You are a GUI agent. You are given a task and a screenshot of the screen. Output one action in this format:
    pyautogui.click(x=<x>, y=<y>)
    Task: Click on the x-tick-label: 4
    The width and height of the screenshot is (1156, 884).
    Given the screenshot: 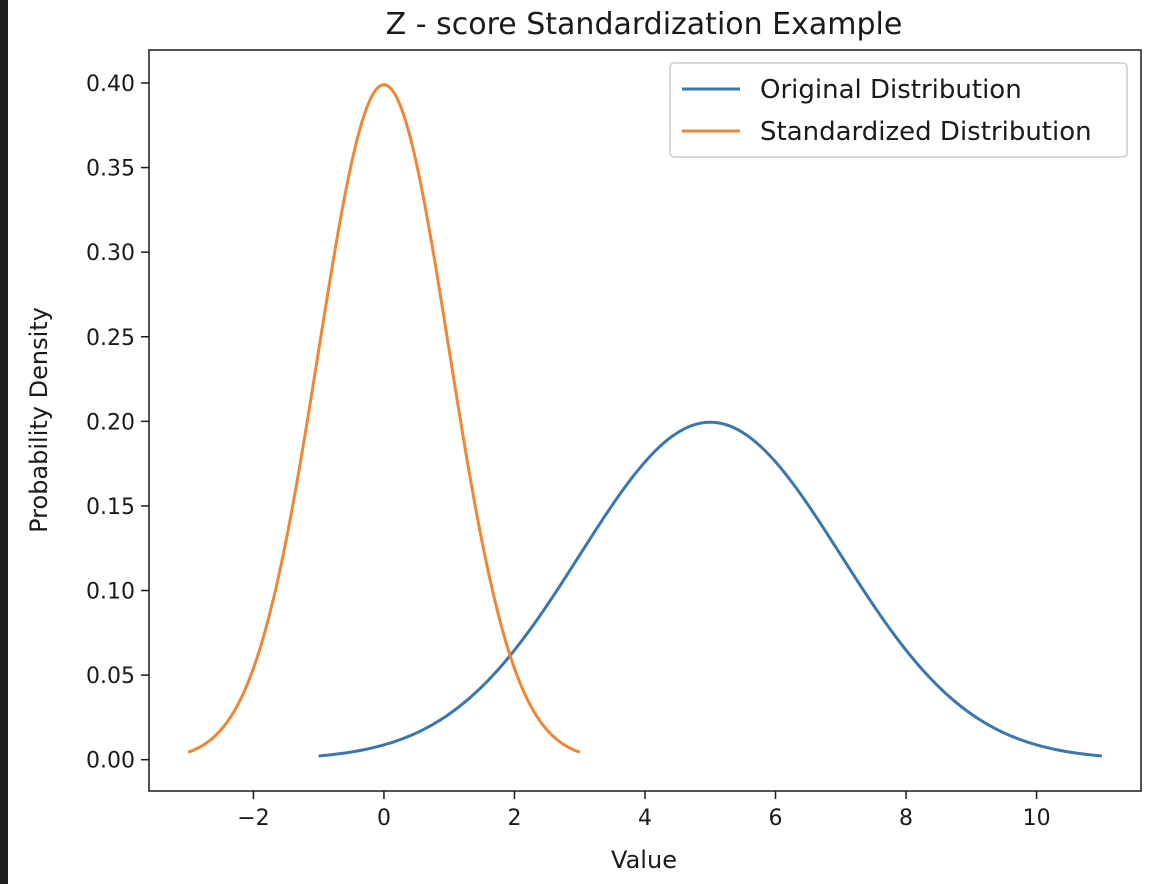 What is the action you would take?
    pyautogui.click(x=645, y=818)
    